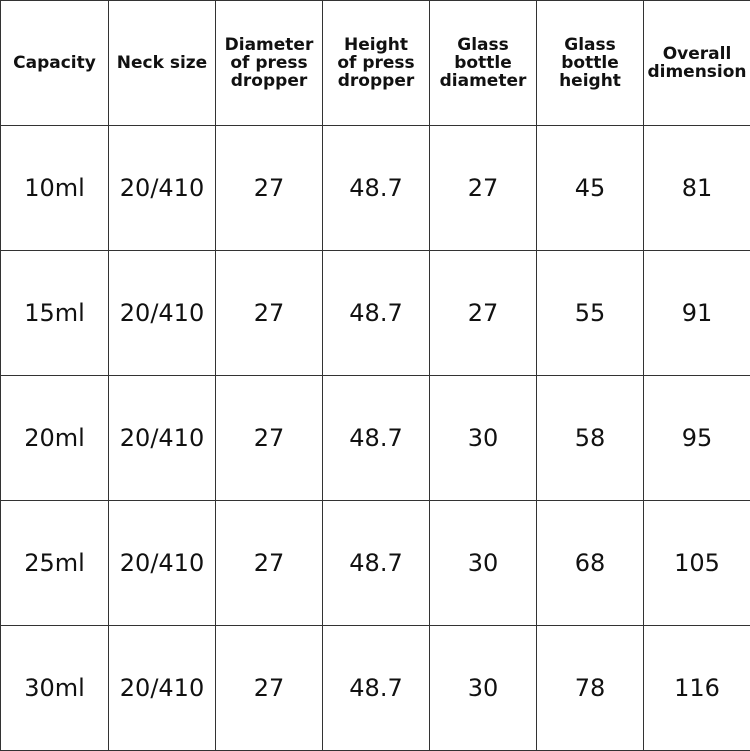 This screenshot has width=750, height=751. What do you see at coordinates (697, 438) in the screenshot?
I see `cell-overall-dimension: 95` at bounding box center [697, 438].